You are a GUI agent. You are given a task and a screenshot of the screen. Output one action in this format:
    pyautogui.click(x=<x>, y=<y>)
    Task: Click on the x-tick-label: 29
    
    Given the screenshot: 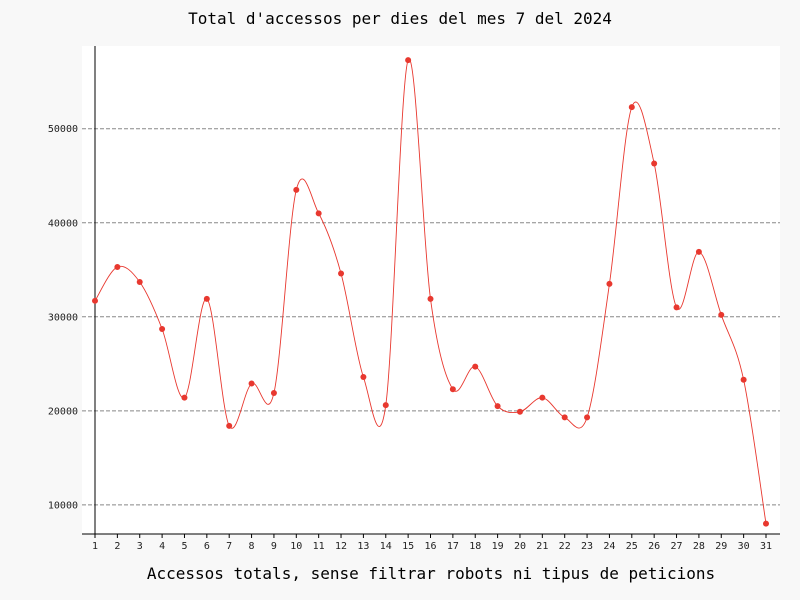 What is the action you would take?
    pyautogui.click(x=721, y=546)
    